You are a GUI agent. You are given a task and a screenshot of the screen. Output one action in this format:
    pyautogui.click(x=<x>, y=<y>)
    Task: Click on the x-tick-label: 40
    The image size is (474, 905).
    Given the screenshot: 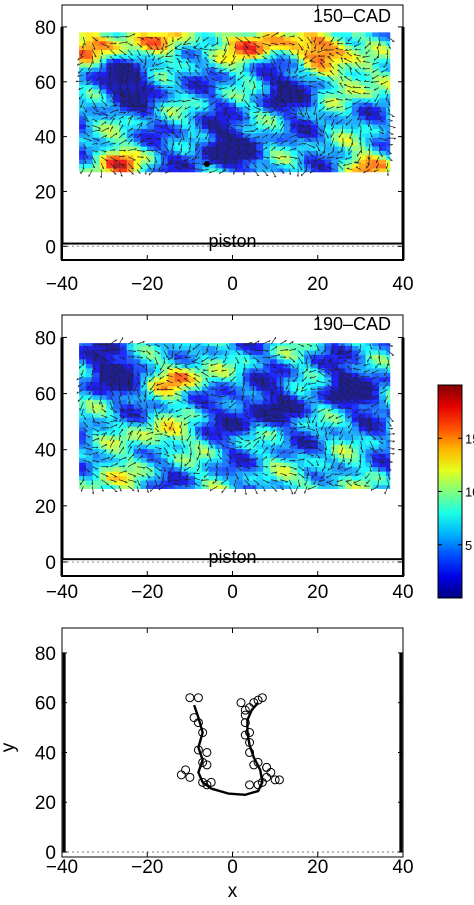 What is the action you would take?
    pyautogui.click(x=402, y=284)
    